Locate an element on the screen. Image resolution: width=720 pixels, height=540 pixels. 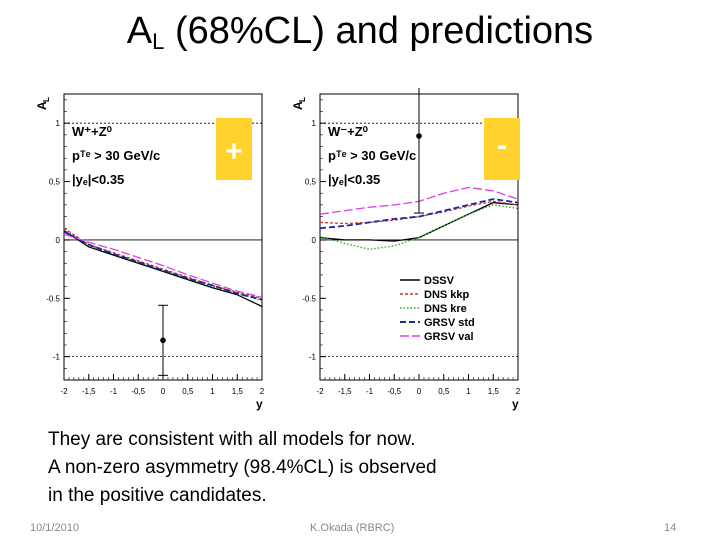
plot-annotation: W⁻+Z⁰ is located at coordinates (348, 131).